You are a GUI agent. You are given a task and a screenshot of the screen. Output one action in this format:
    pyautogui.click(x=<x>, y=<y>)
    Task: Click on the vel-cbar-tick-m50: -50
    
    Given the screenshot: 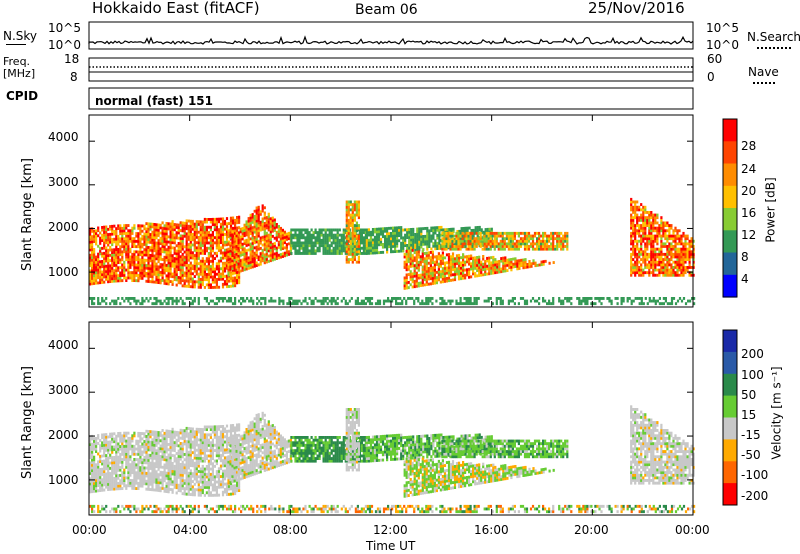 What is the action you would take?
    pyautogui.click(x=751, y=455)
    